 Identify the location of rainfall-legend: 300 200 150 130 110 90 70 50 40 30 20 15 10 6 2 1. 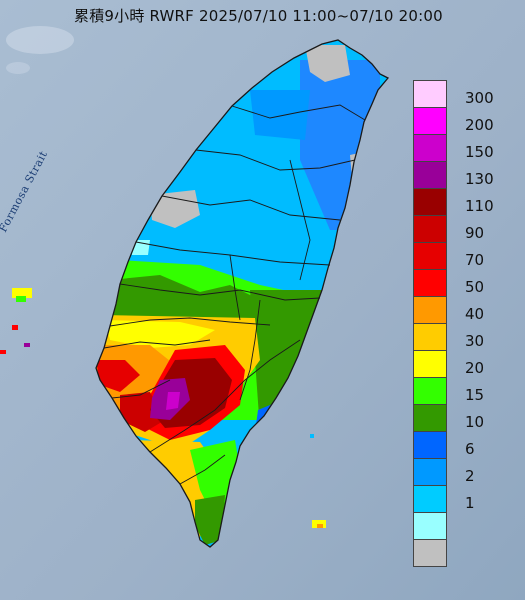
(458, 325).